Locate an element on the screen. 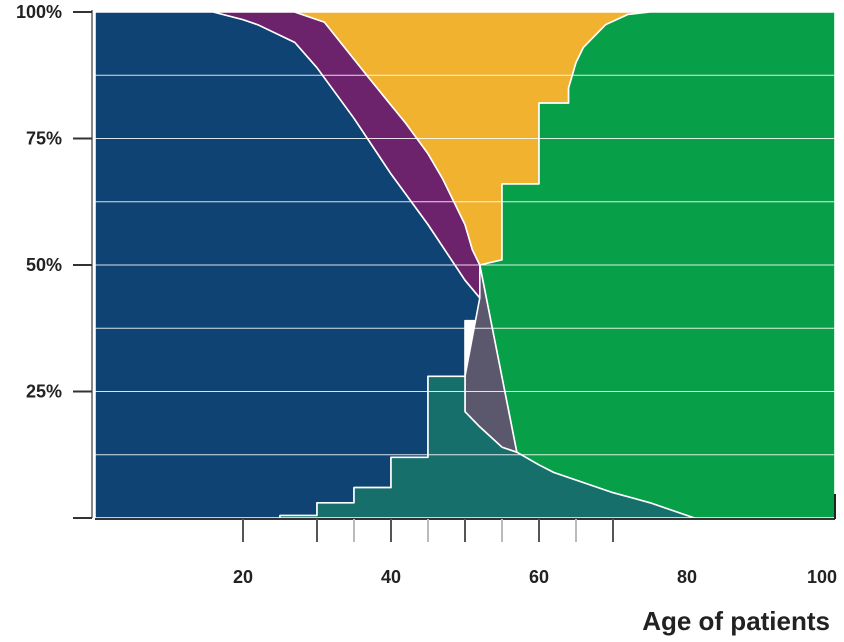  y-tick-label: 50% is located at coordinates (44, 265).